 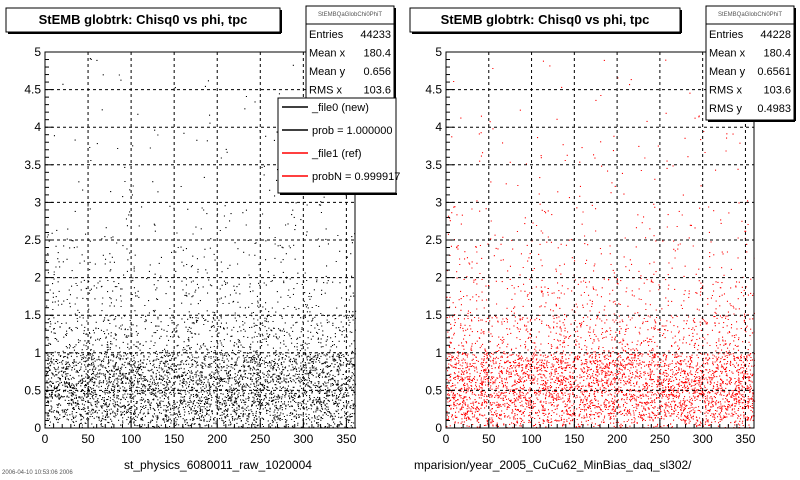 I want to click on legend-label: _file0 (new), so click(x=340, y=108).